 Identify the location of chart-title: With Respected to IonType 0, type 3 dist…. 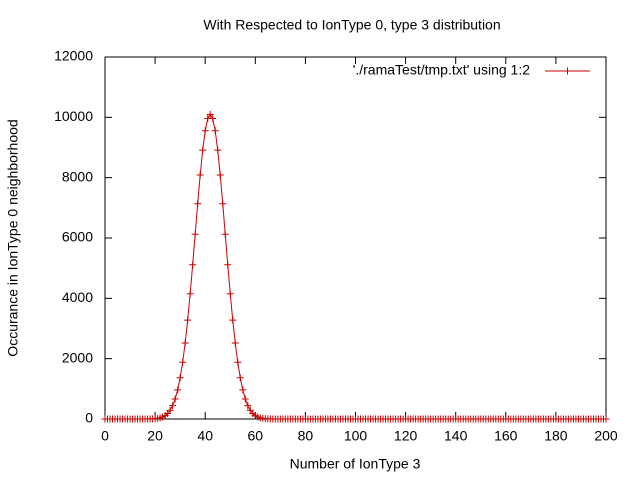
(351, 25).